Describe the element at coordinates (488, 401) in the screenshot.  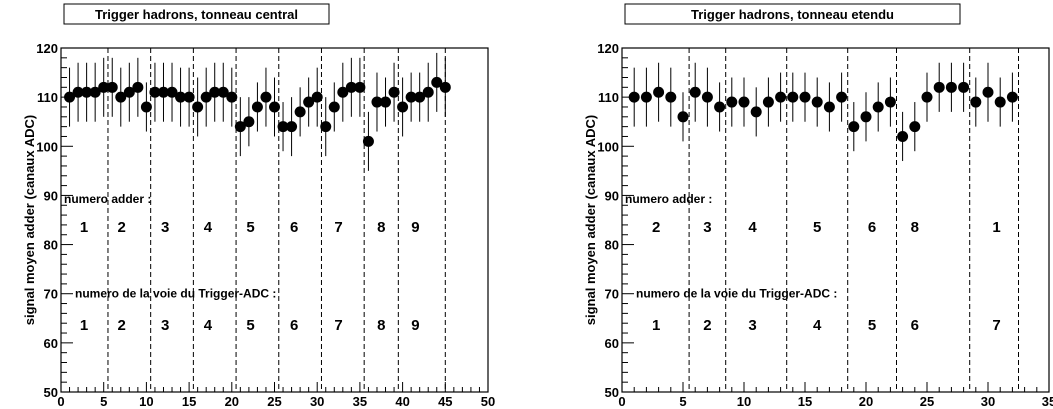
I see `x-tick-label: 50` at that location.